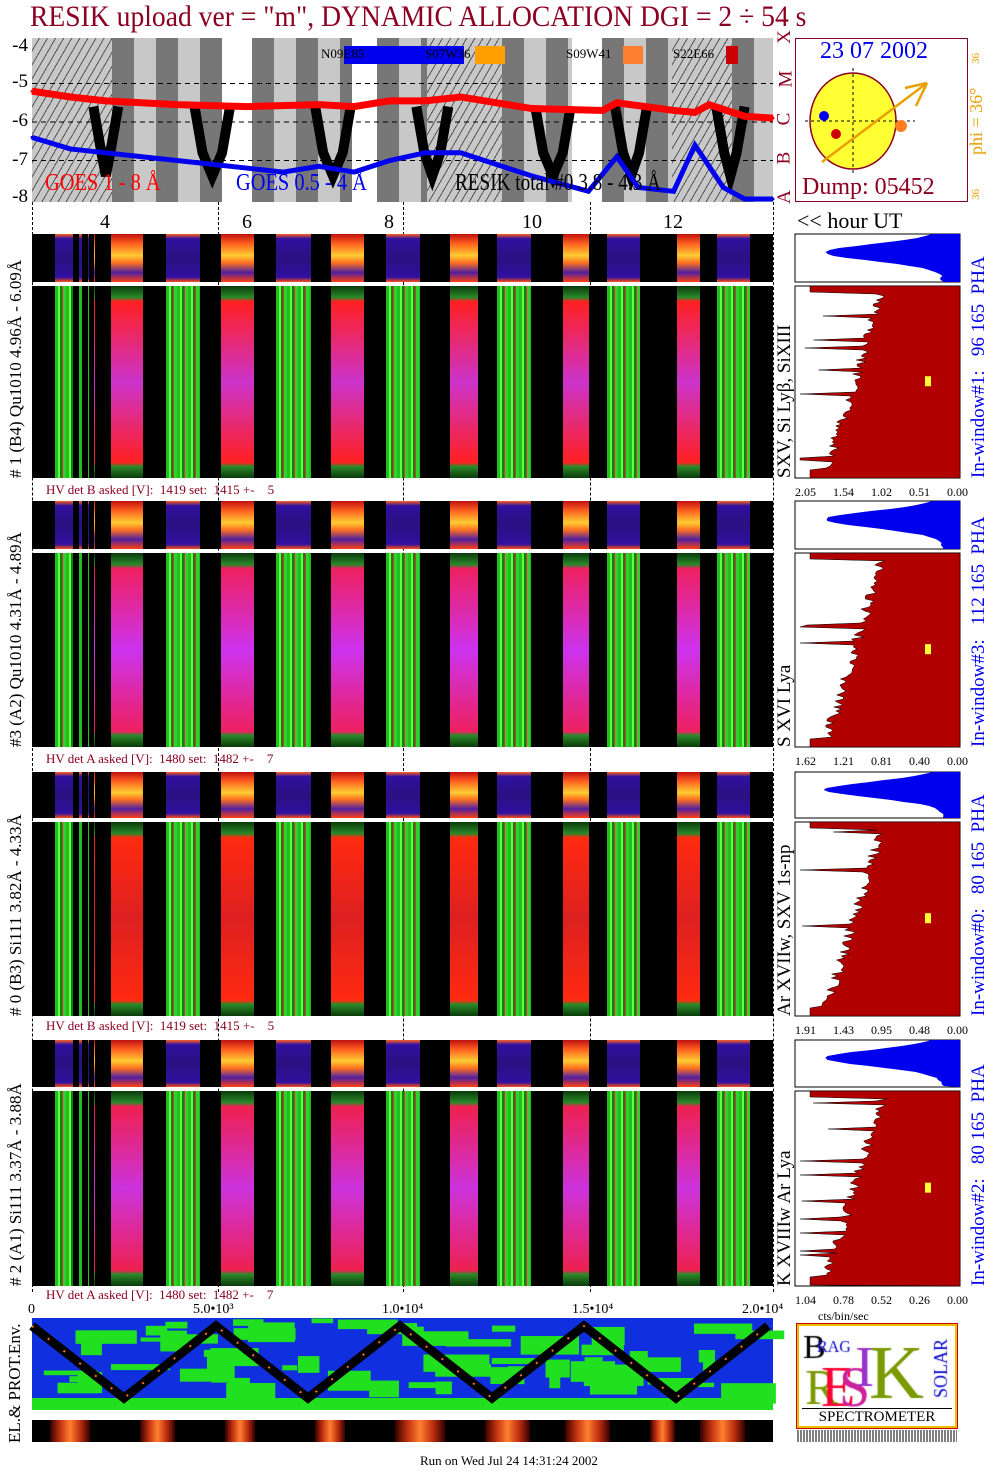 This screenshot has width=1004, height=1477. What do you see at coordinates (805, 492) in the screenshot?
I see `spectrum-x-tick: 2.05` at bounding box center [805, 492].